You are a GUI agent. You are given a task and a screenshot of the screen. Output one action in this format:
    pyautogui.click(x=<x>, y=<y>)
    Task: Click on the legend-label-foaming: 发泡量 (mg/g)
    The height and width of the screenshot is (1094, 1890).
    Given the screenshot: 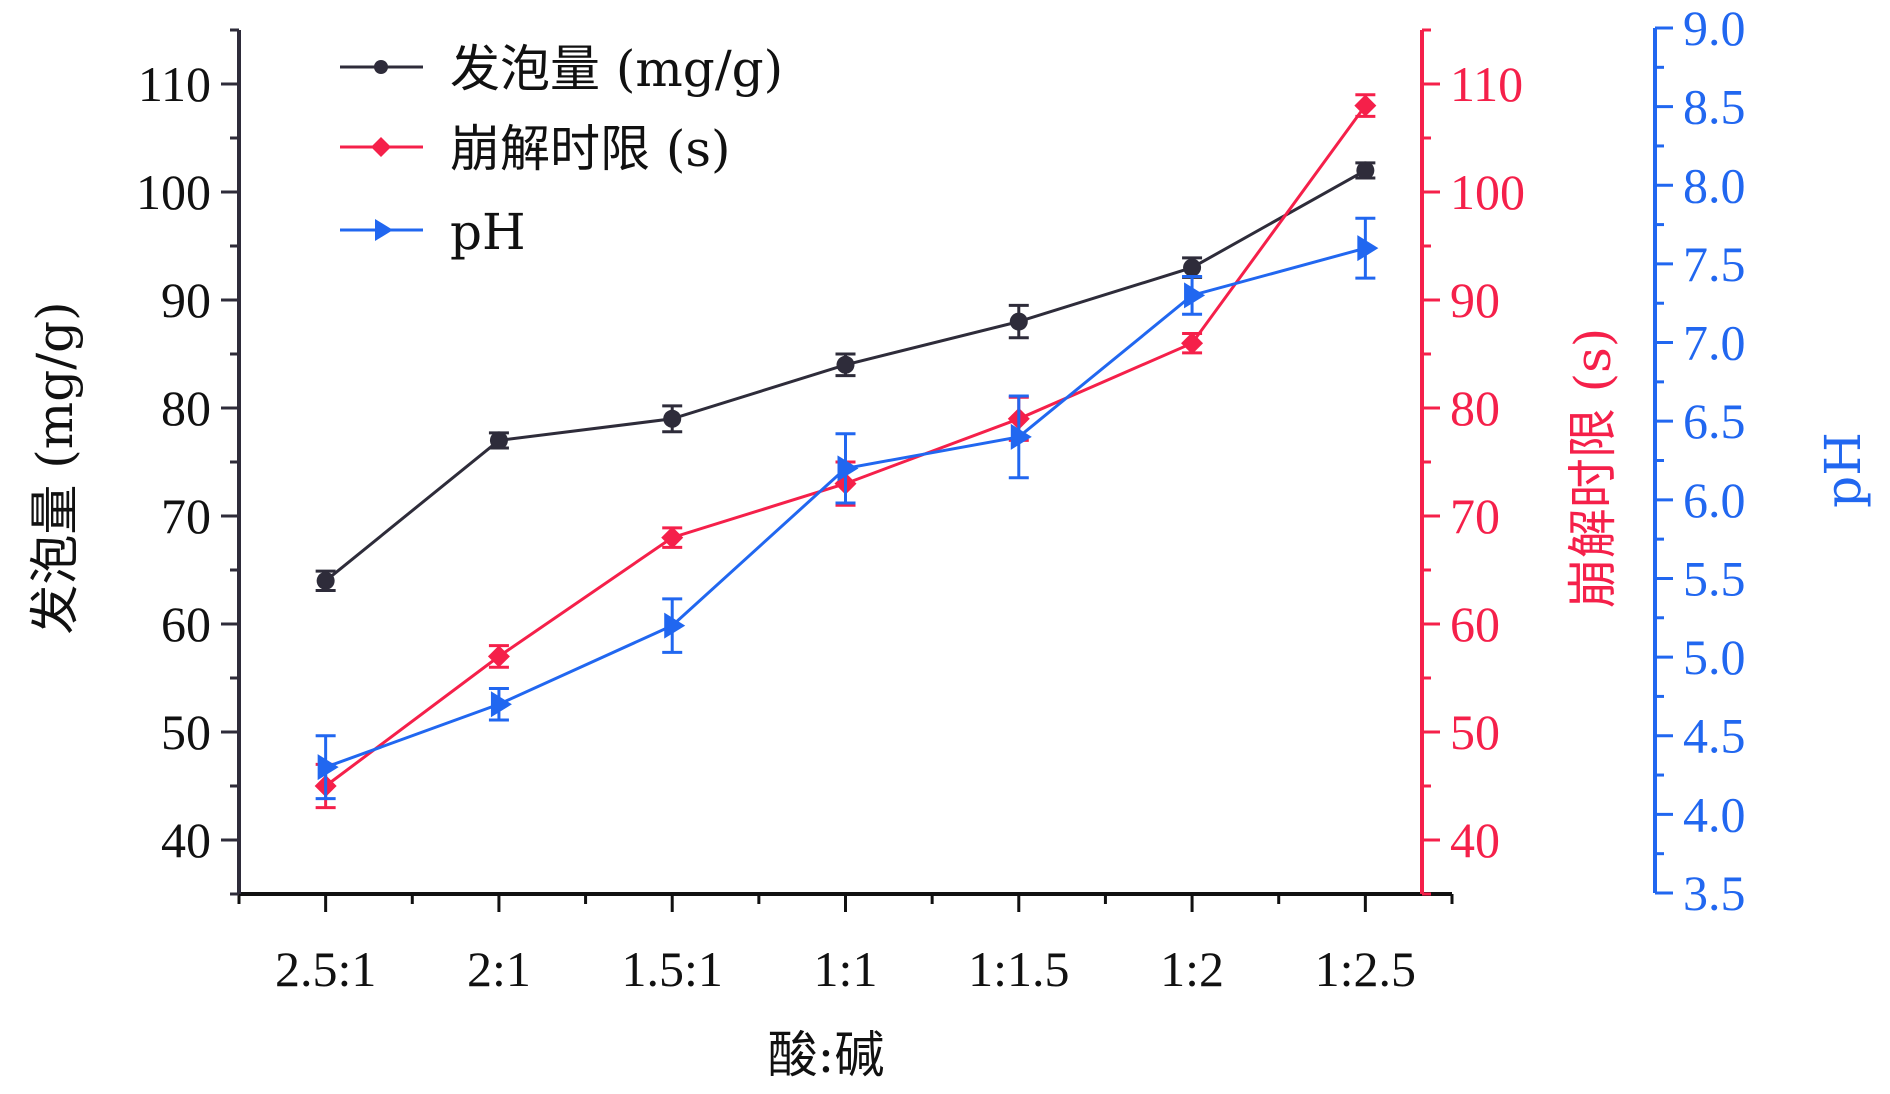 What is the action you would take?
    pyautogui.click(x=616, y=69)
    